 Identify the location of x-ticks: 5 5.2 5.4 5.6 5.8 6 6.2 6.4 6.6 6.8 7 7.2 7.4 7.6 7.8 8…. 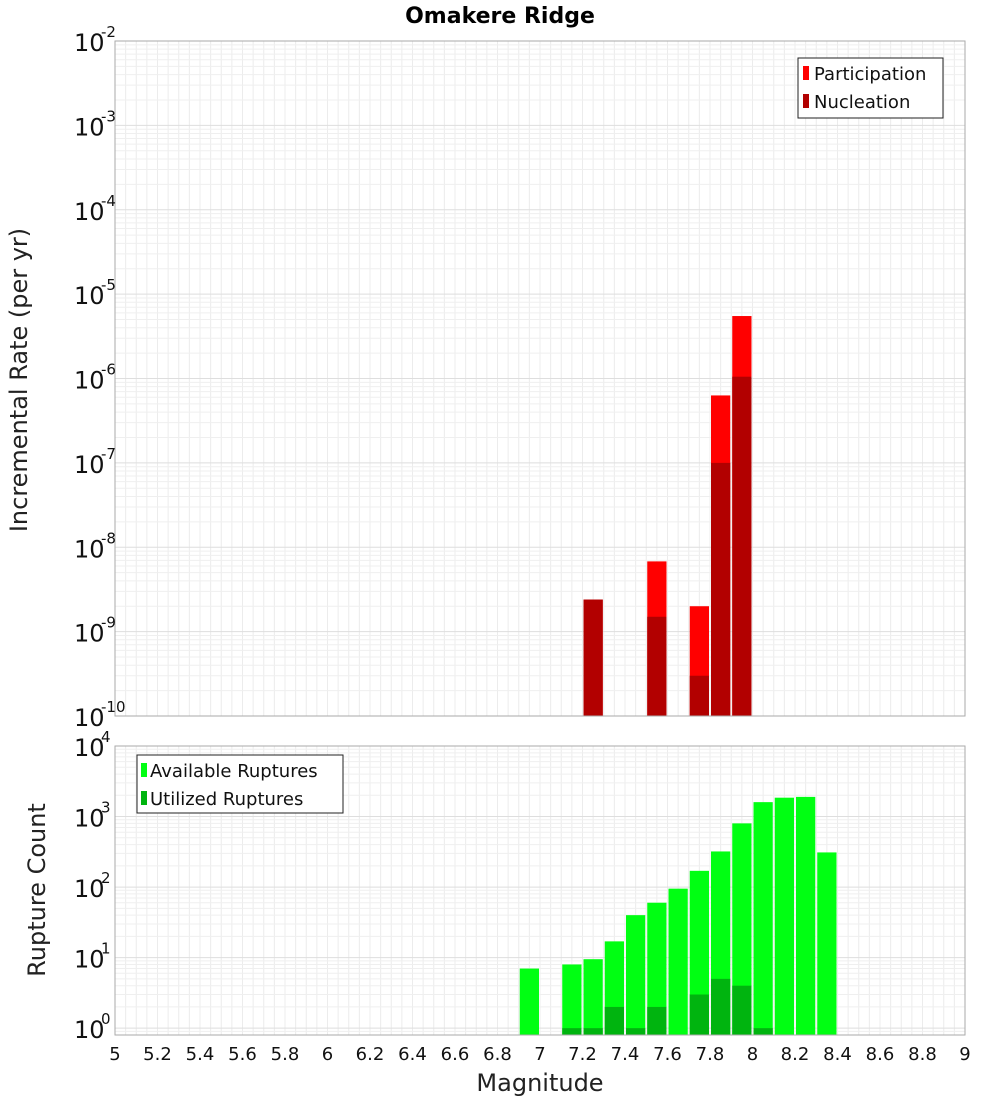
(539, 1054).